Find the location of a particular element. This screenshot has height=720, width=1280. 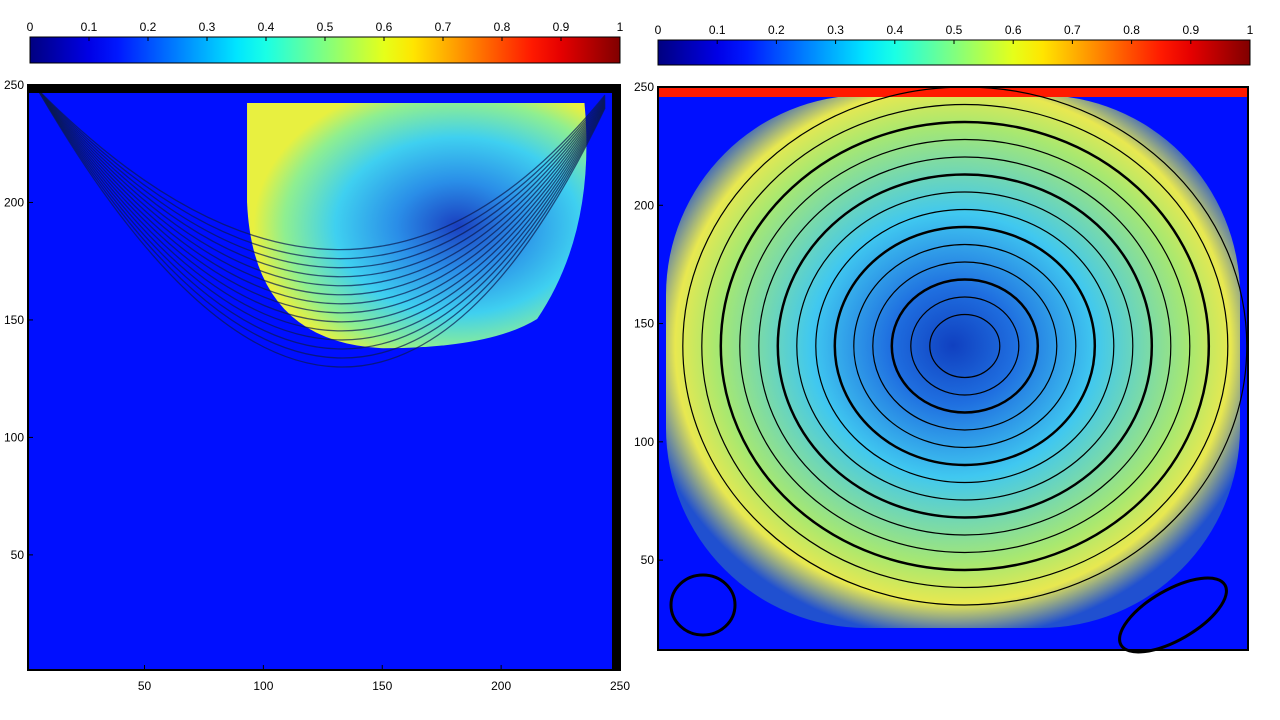

x-tick-label: 50 is located at coordinates (145, 686).